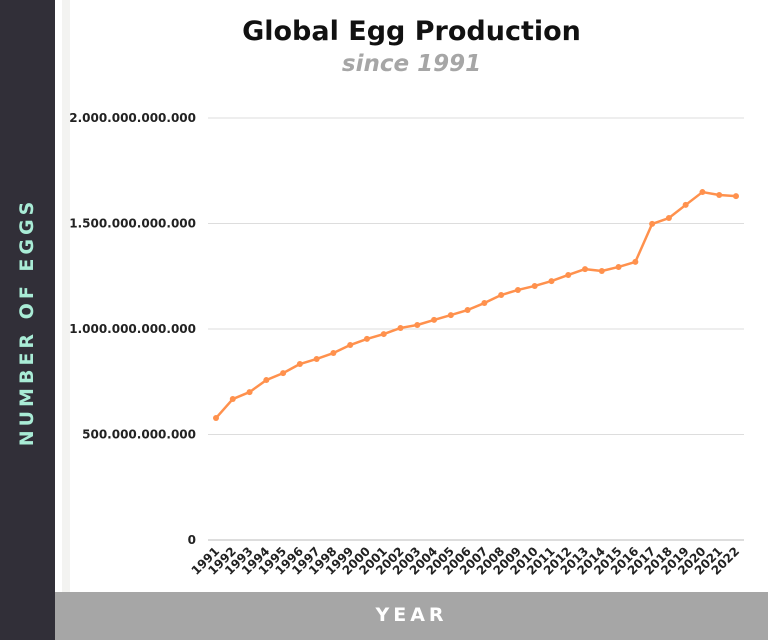 This screenshot has height=640, width=768. What do you see at coordinates (132, 329) in the screenshot?
I see `y-tick-label: 1.000.000.000.000` at bounding box center [132, 329].